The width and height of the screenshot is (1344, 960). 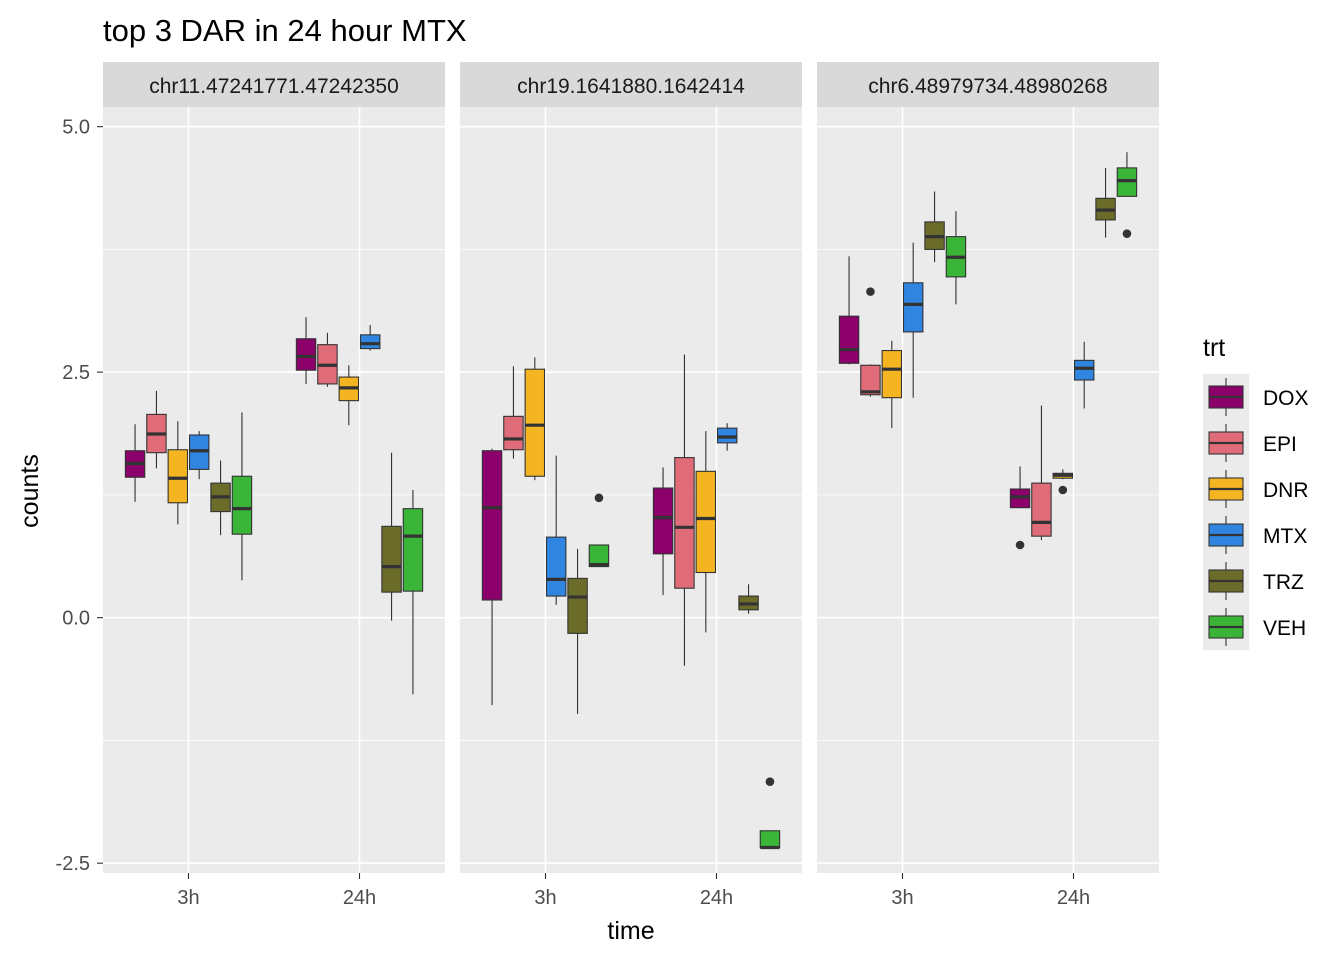 I want to click on legend-label: EPI, so click(x=1280, y=444).